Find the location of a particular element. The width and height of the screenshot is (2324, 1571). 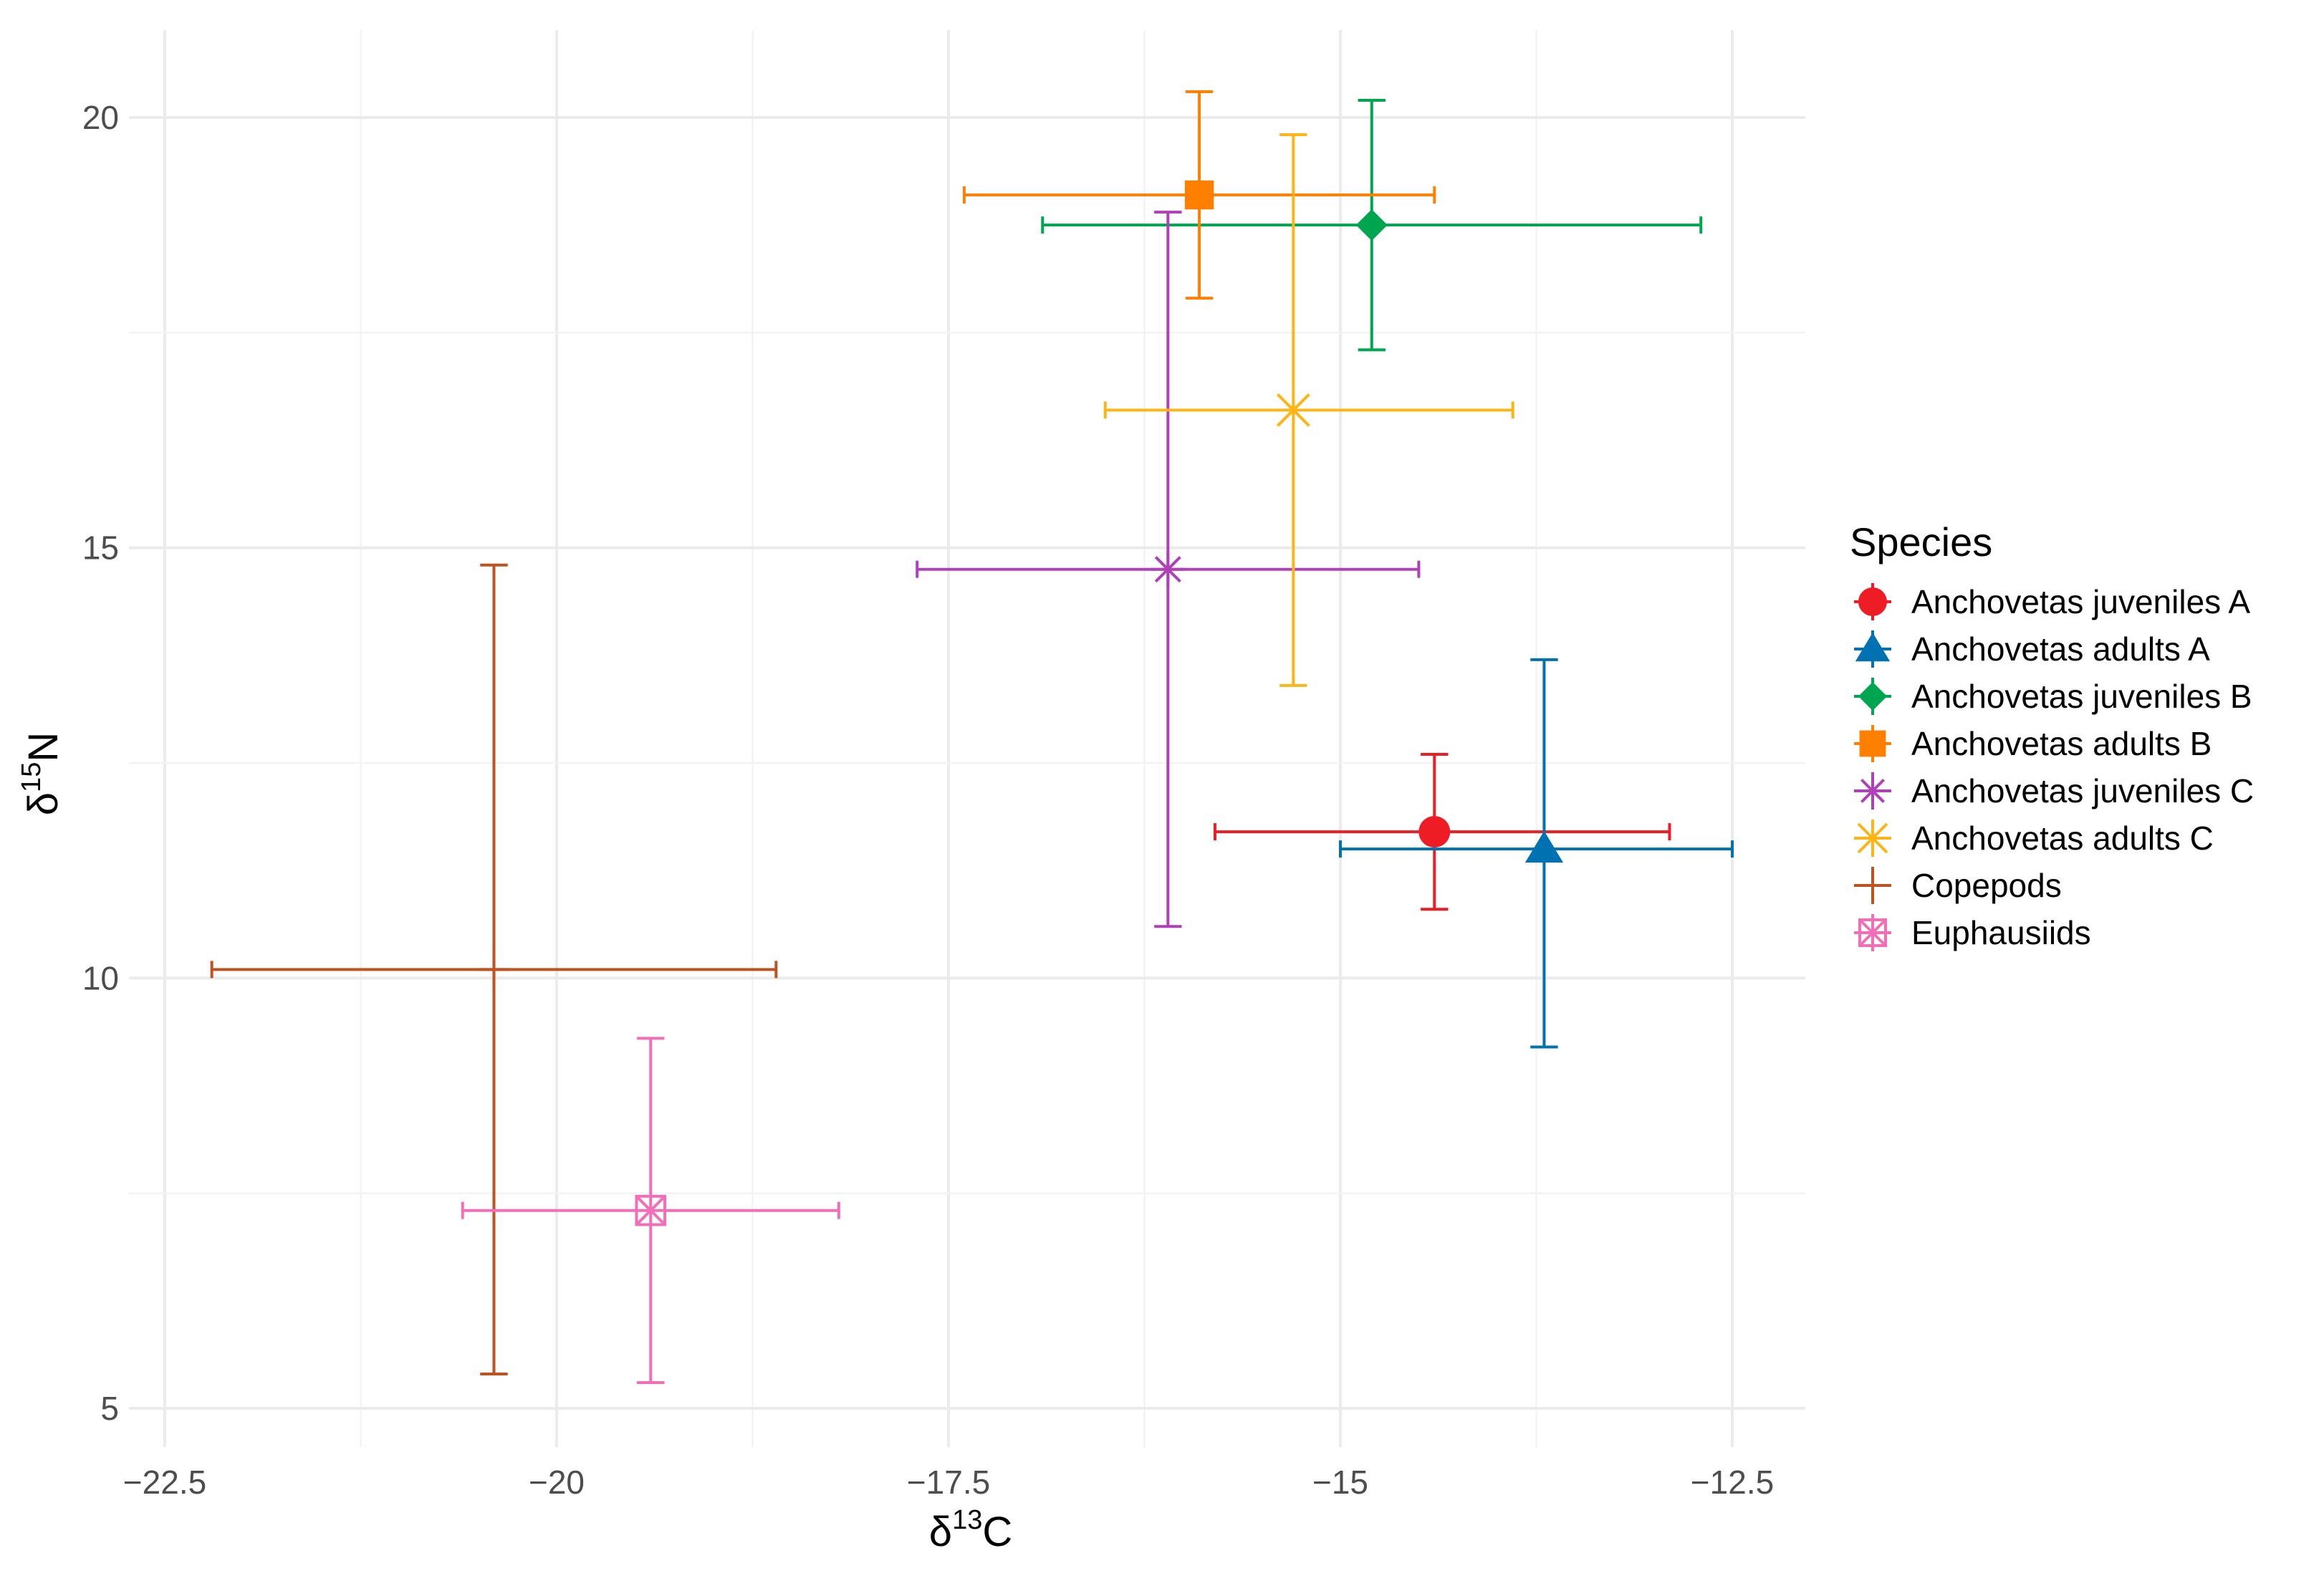

series-anchovetas-adults-c is located at coordinates (1308, 410).